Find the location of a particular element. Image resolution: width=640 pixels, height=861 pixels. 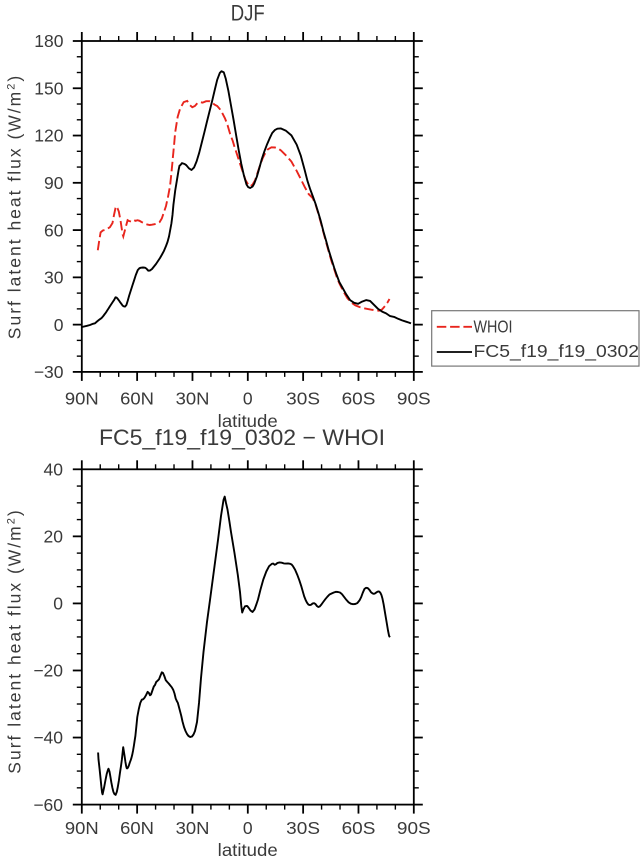

svg-text: −60 is located at coordinates (48, 805).